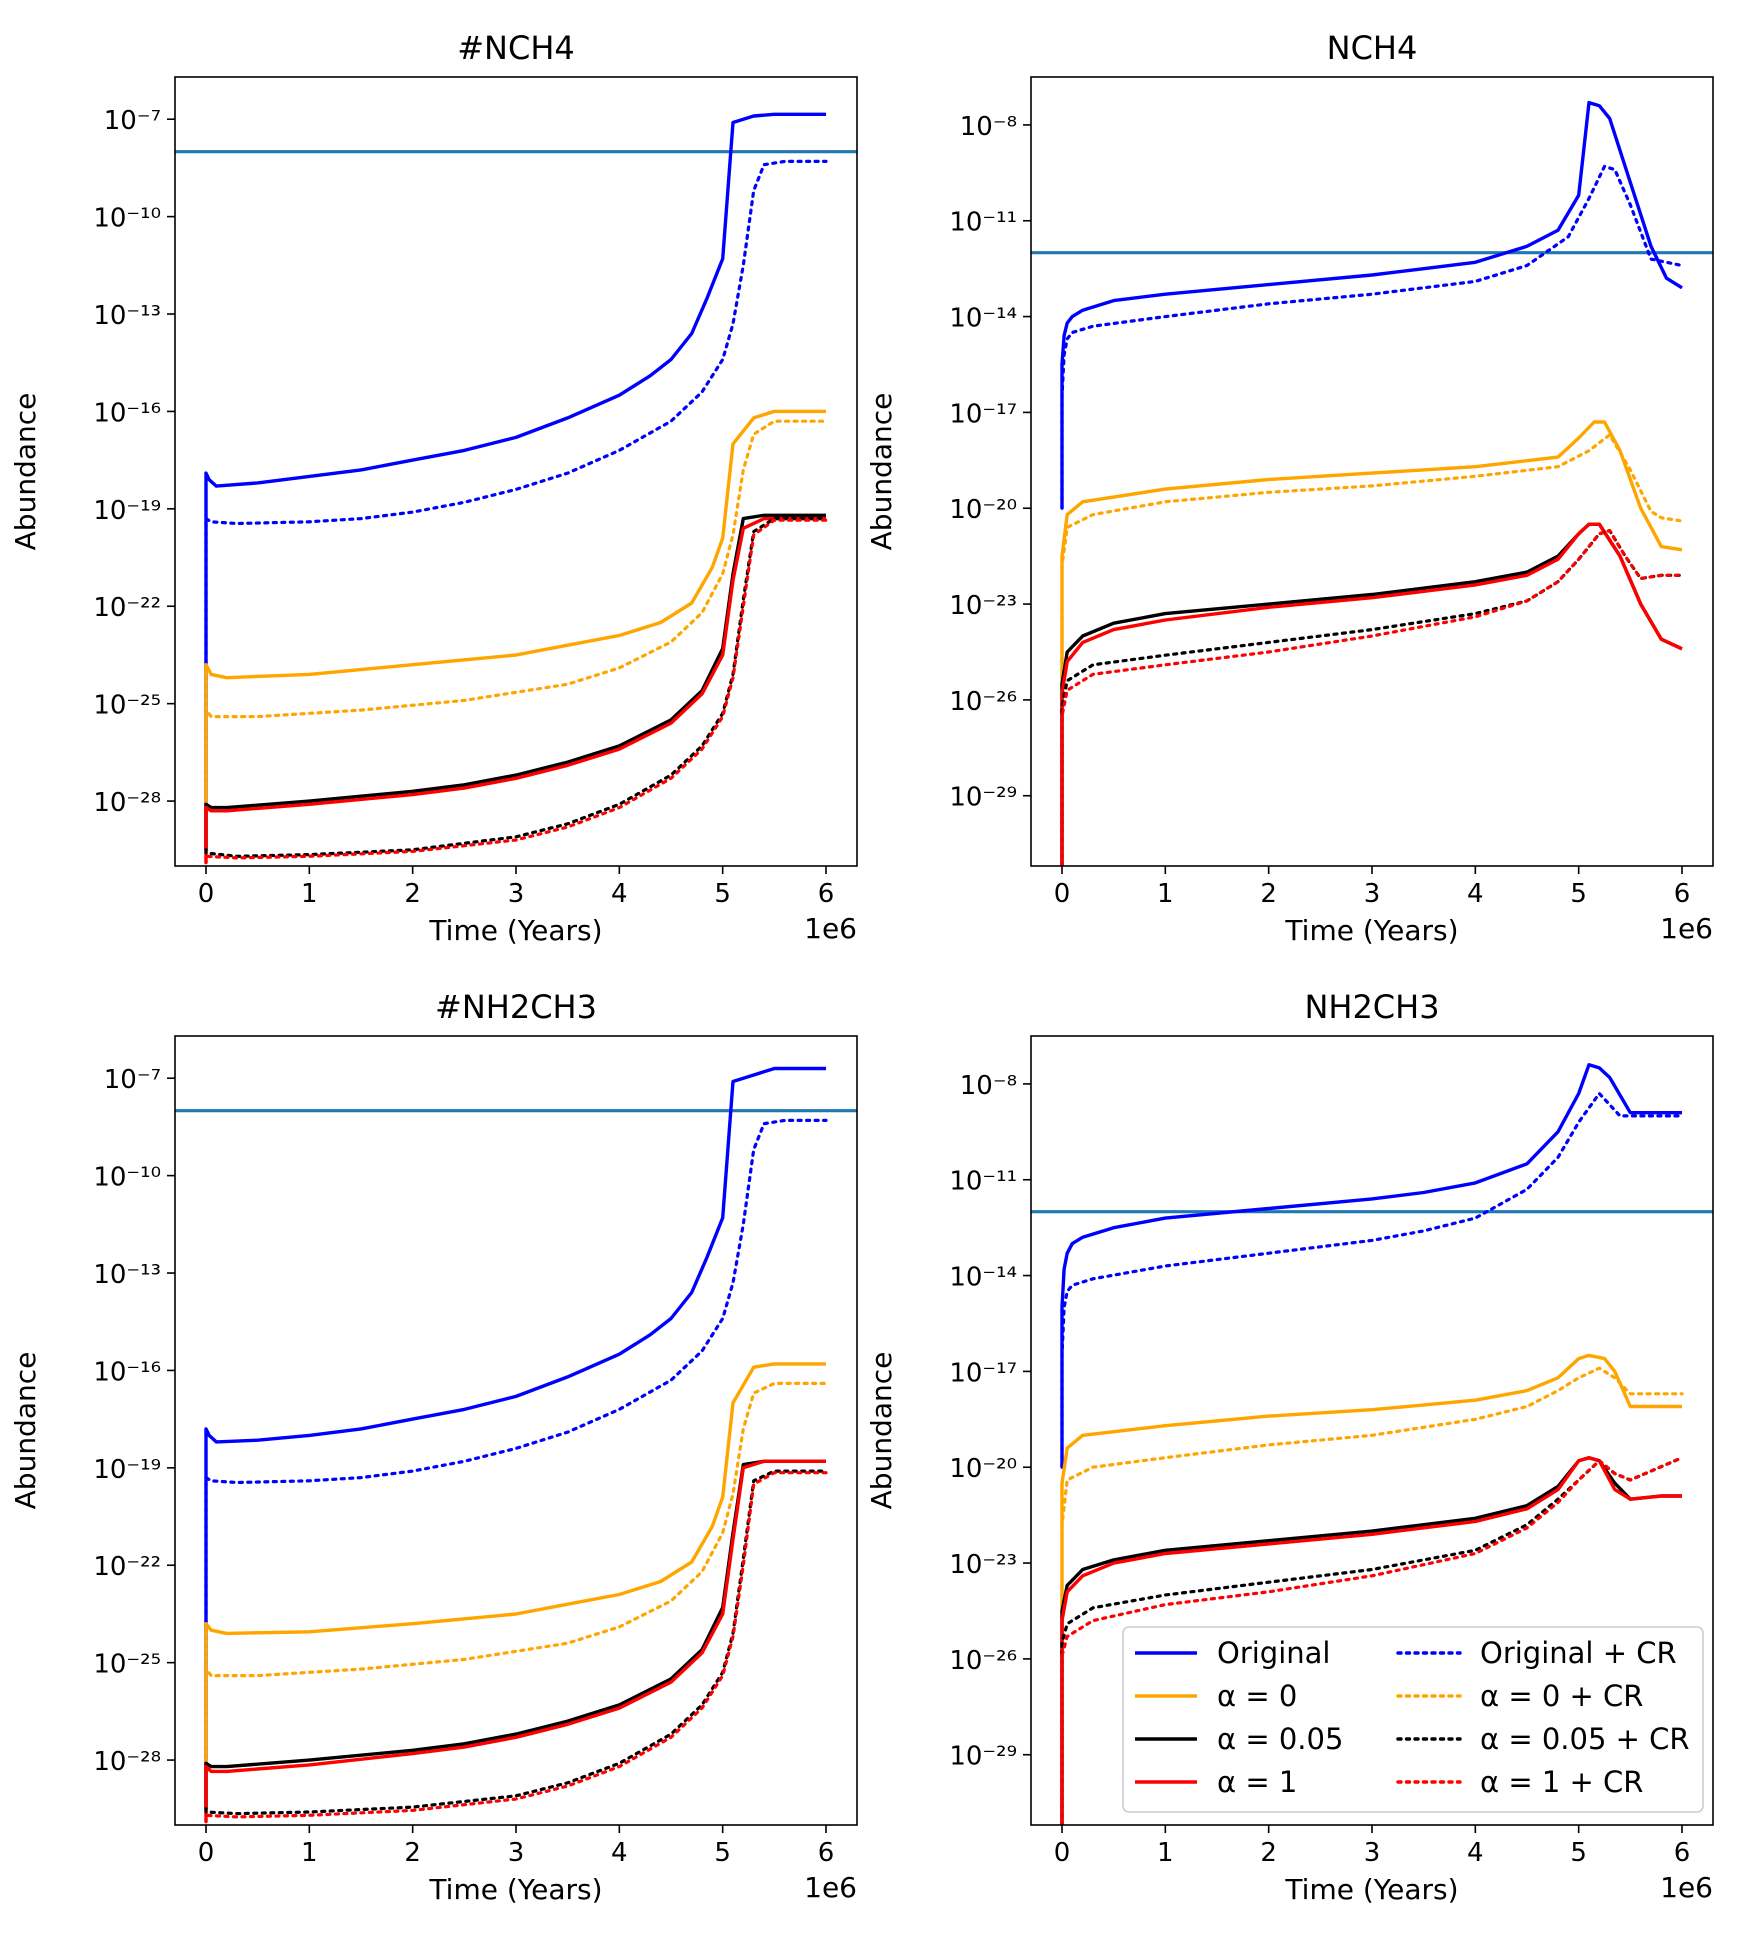 Image resolution: width=1745 pixels, height=1945 pixels. I want to click on legend-label: Original, so click(1273, 1653).